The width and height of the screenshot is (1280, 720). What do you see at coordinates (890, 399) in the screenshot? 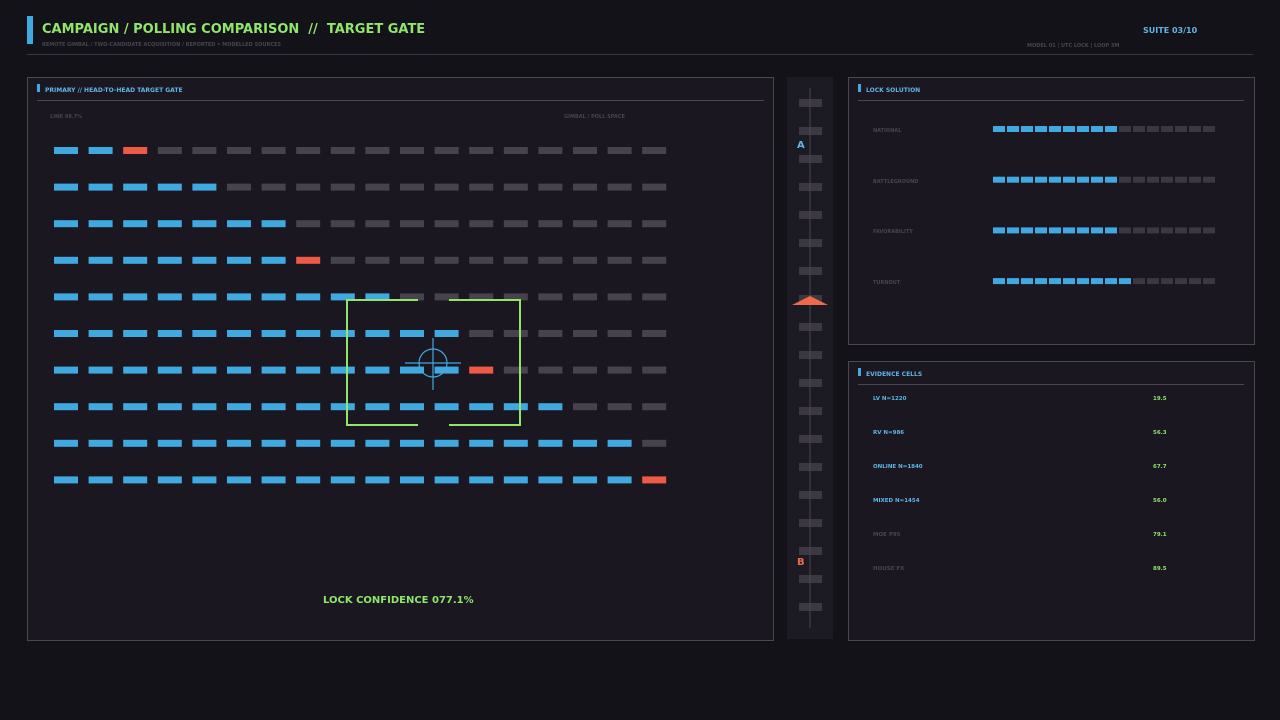
I see `evidence-label: LV N=1220` at bounding box center [890, 399].